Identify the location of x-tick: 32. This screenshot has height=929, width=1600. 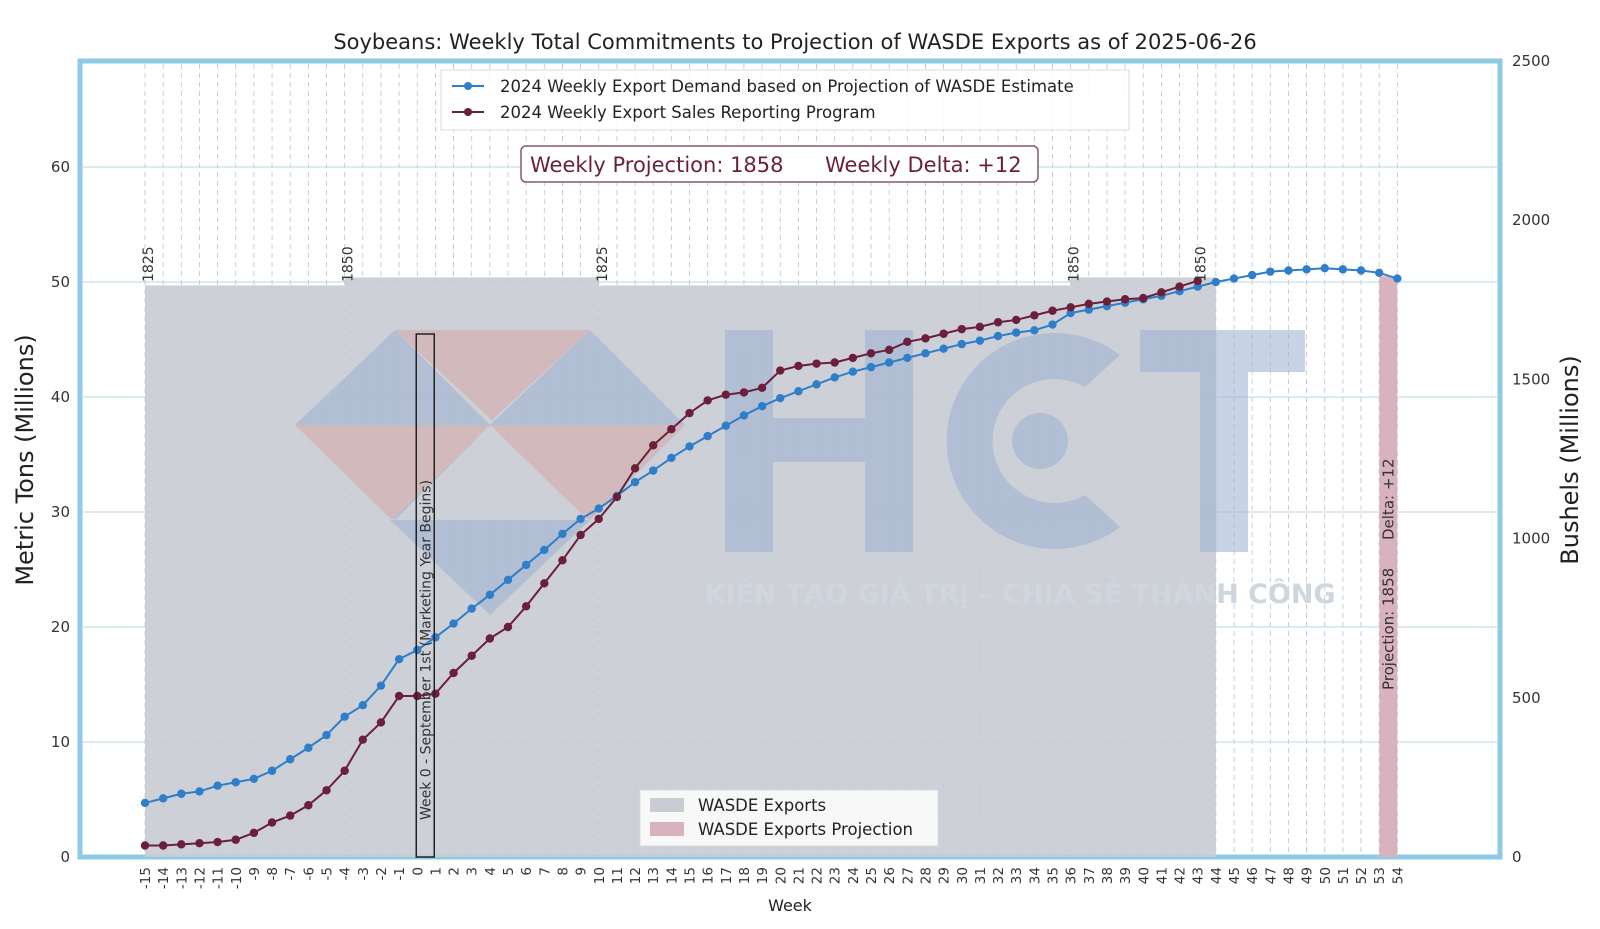
(999, 875).